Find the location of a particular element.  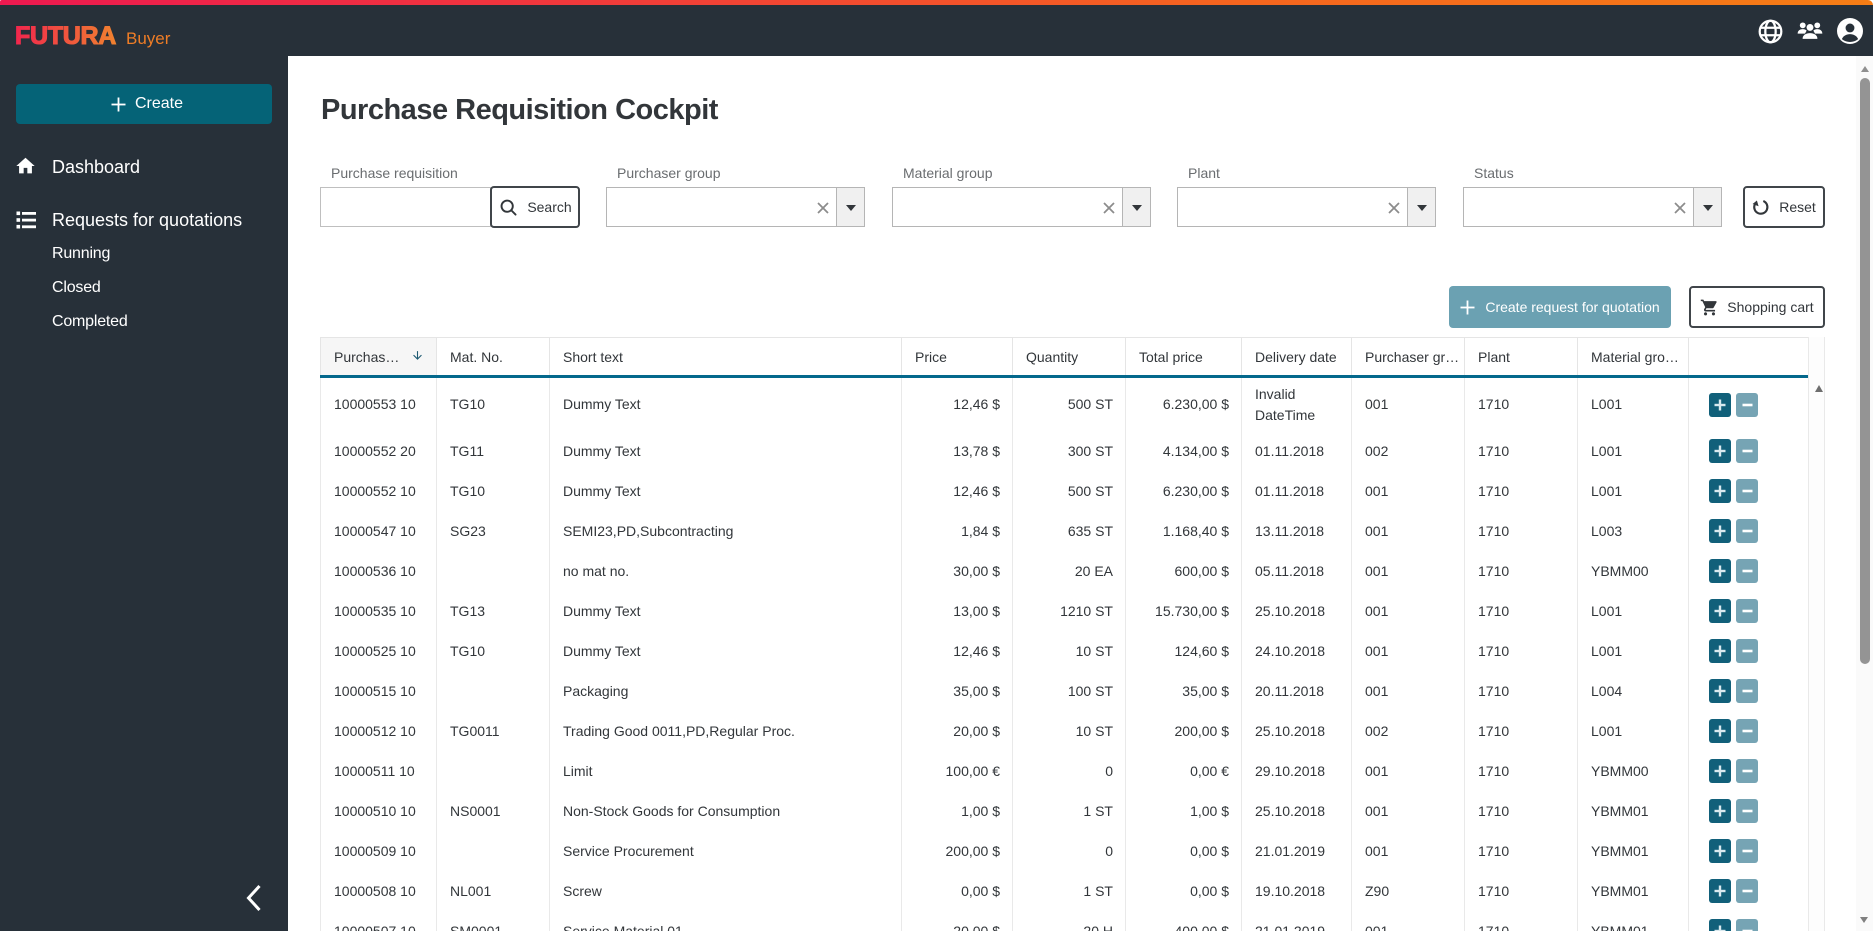

svg-text: Buyer is located at coordinates (148, 38).